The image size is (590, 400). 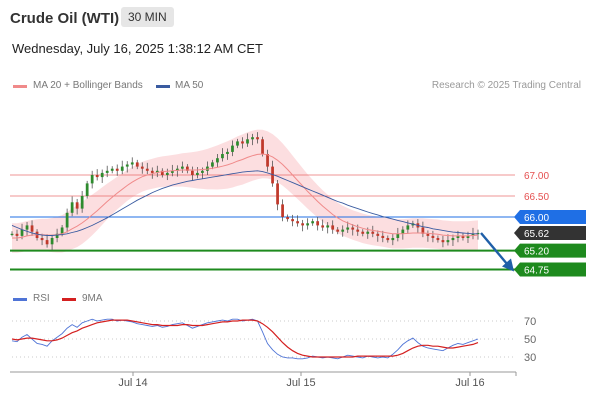 I want to click on forecast-arrow-head, so click(x=508, y=265).